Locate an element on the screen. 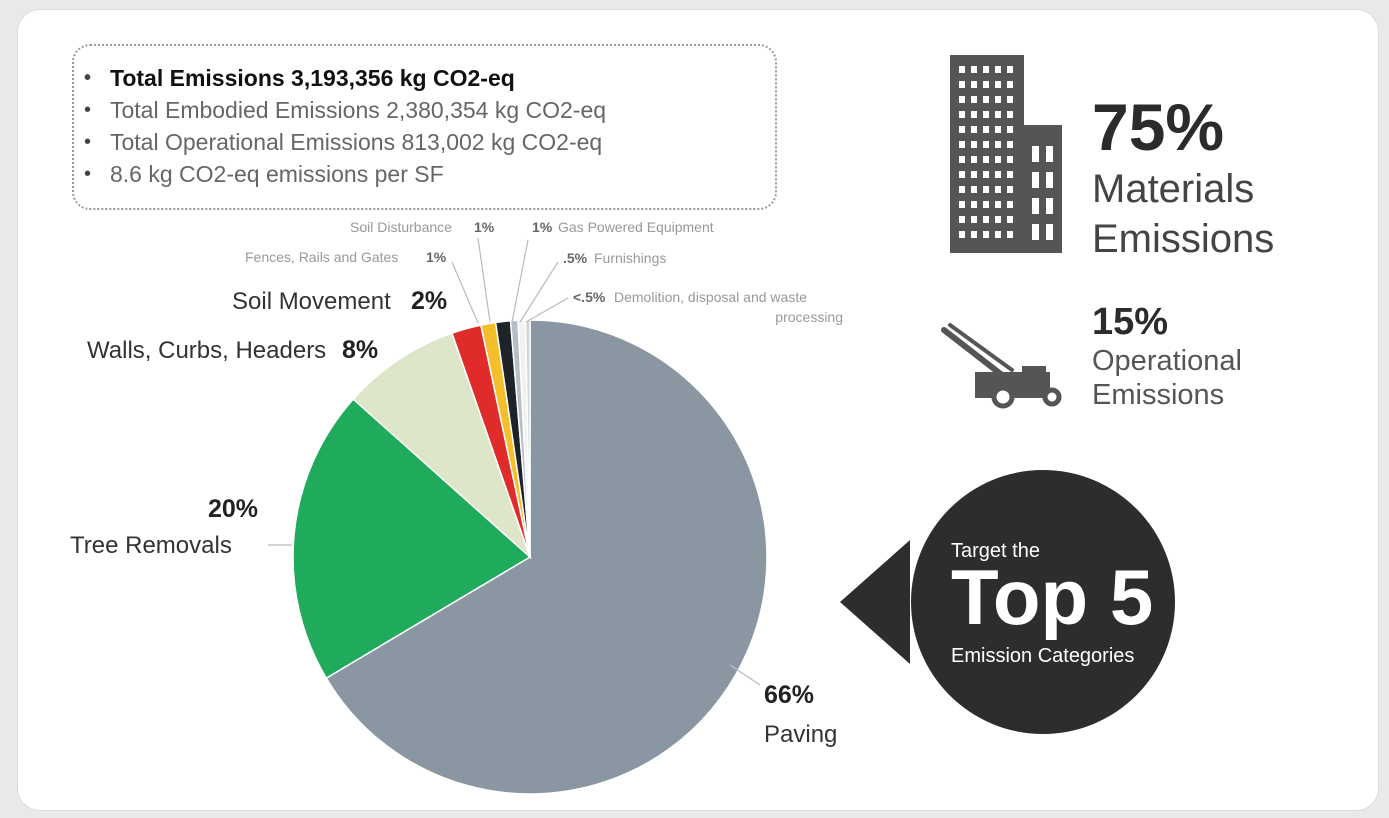 This screenshot has height=818, width=1389. building-icon is located at coordinates (1006, 154).